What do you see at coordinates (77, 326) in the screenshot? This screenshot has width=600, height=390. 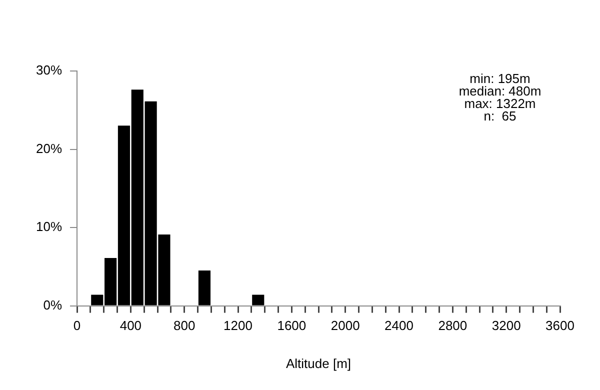 I see `x-tick-label: 0` at bounding box center [77, 326].